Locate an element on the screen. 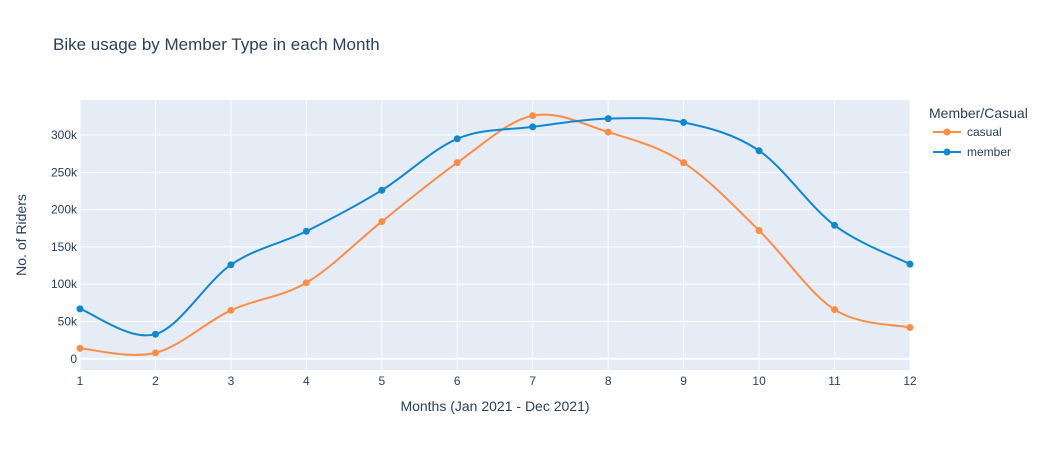  y-tick-label: 0 is located at coordinates (73, 359).